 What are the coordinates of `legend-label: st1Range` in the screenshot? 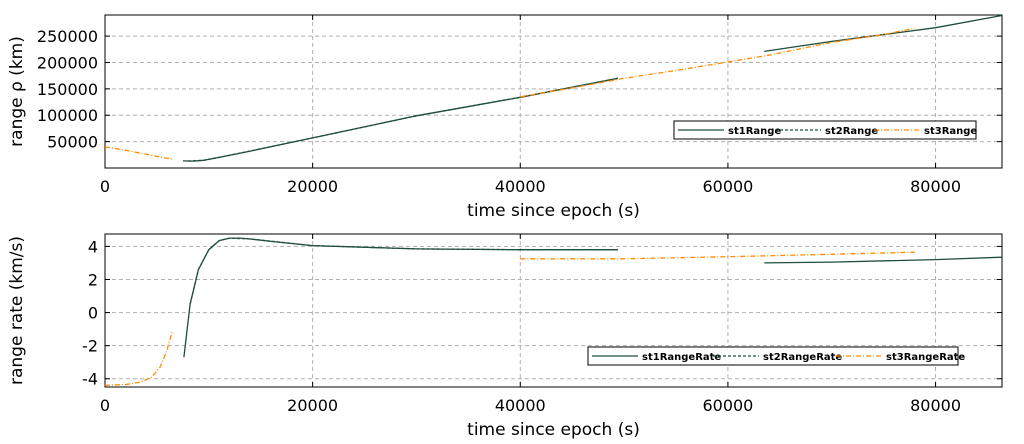 It's located at (754, 131).